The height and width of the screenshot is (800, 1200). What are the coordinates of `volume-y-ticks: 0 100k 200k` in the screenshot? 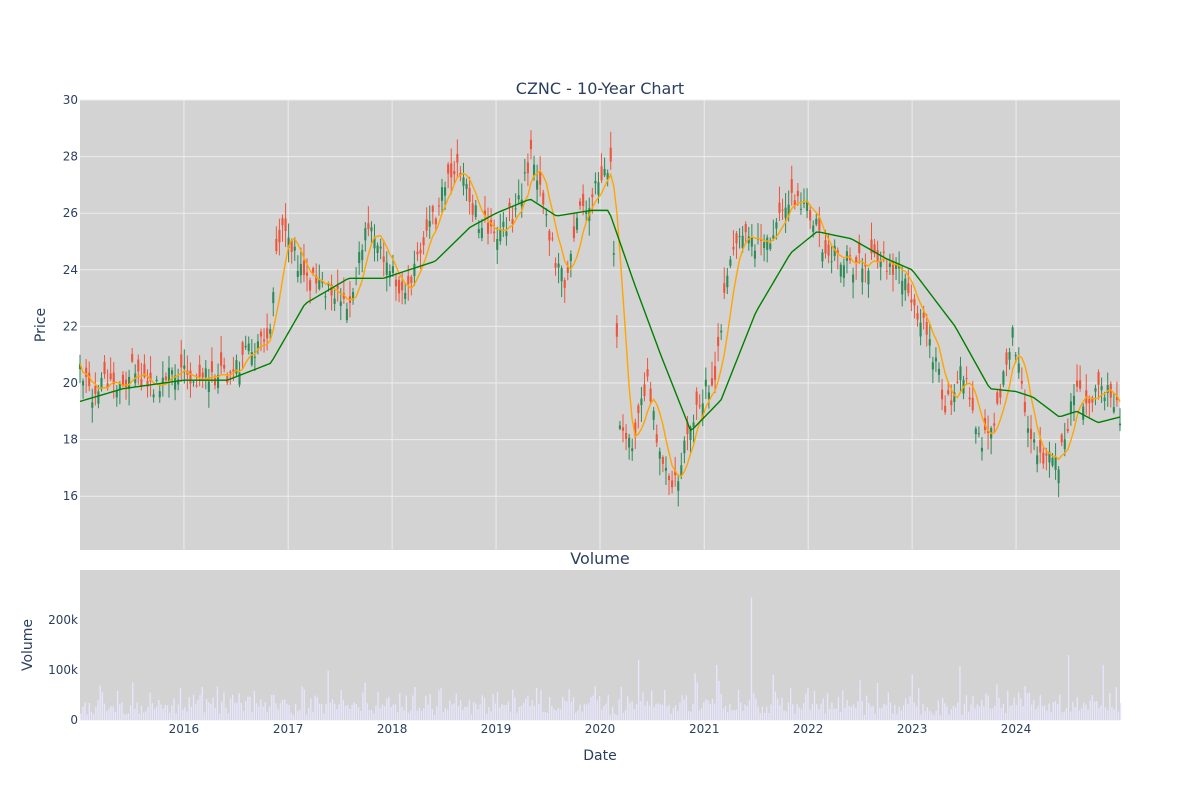 It's located at (63, 670).